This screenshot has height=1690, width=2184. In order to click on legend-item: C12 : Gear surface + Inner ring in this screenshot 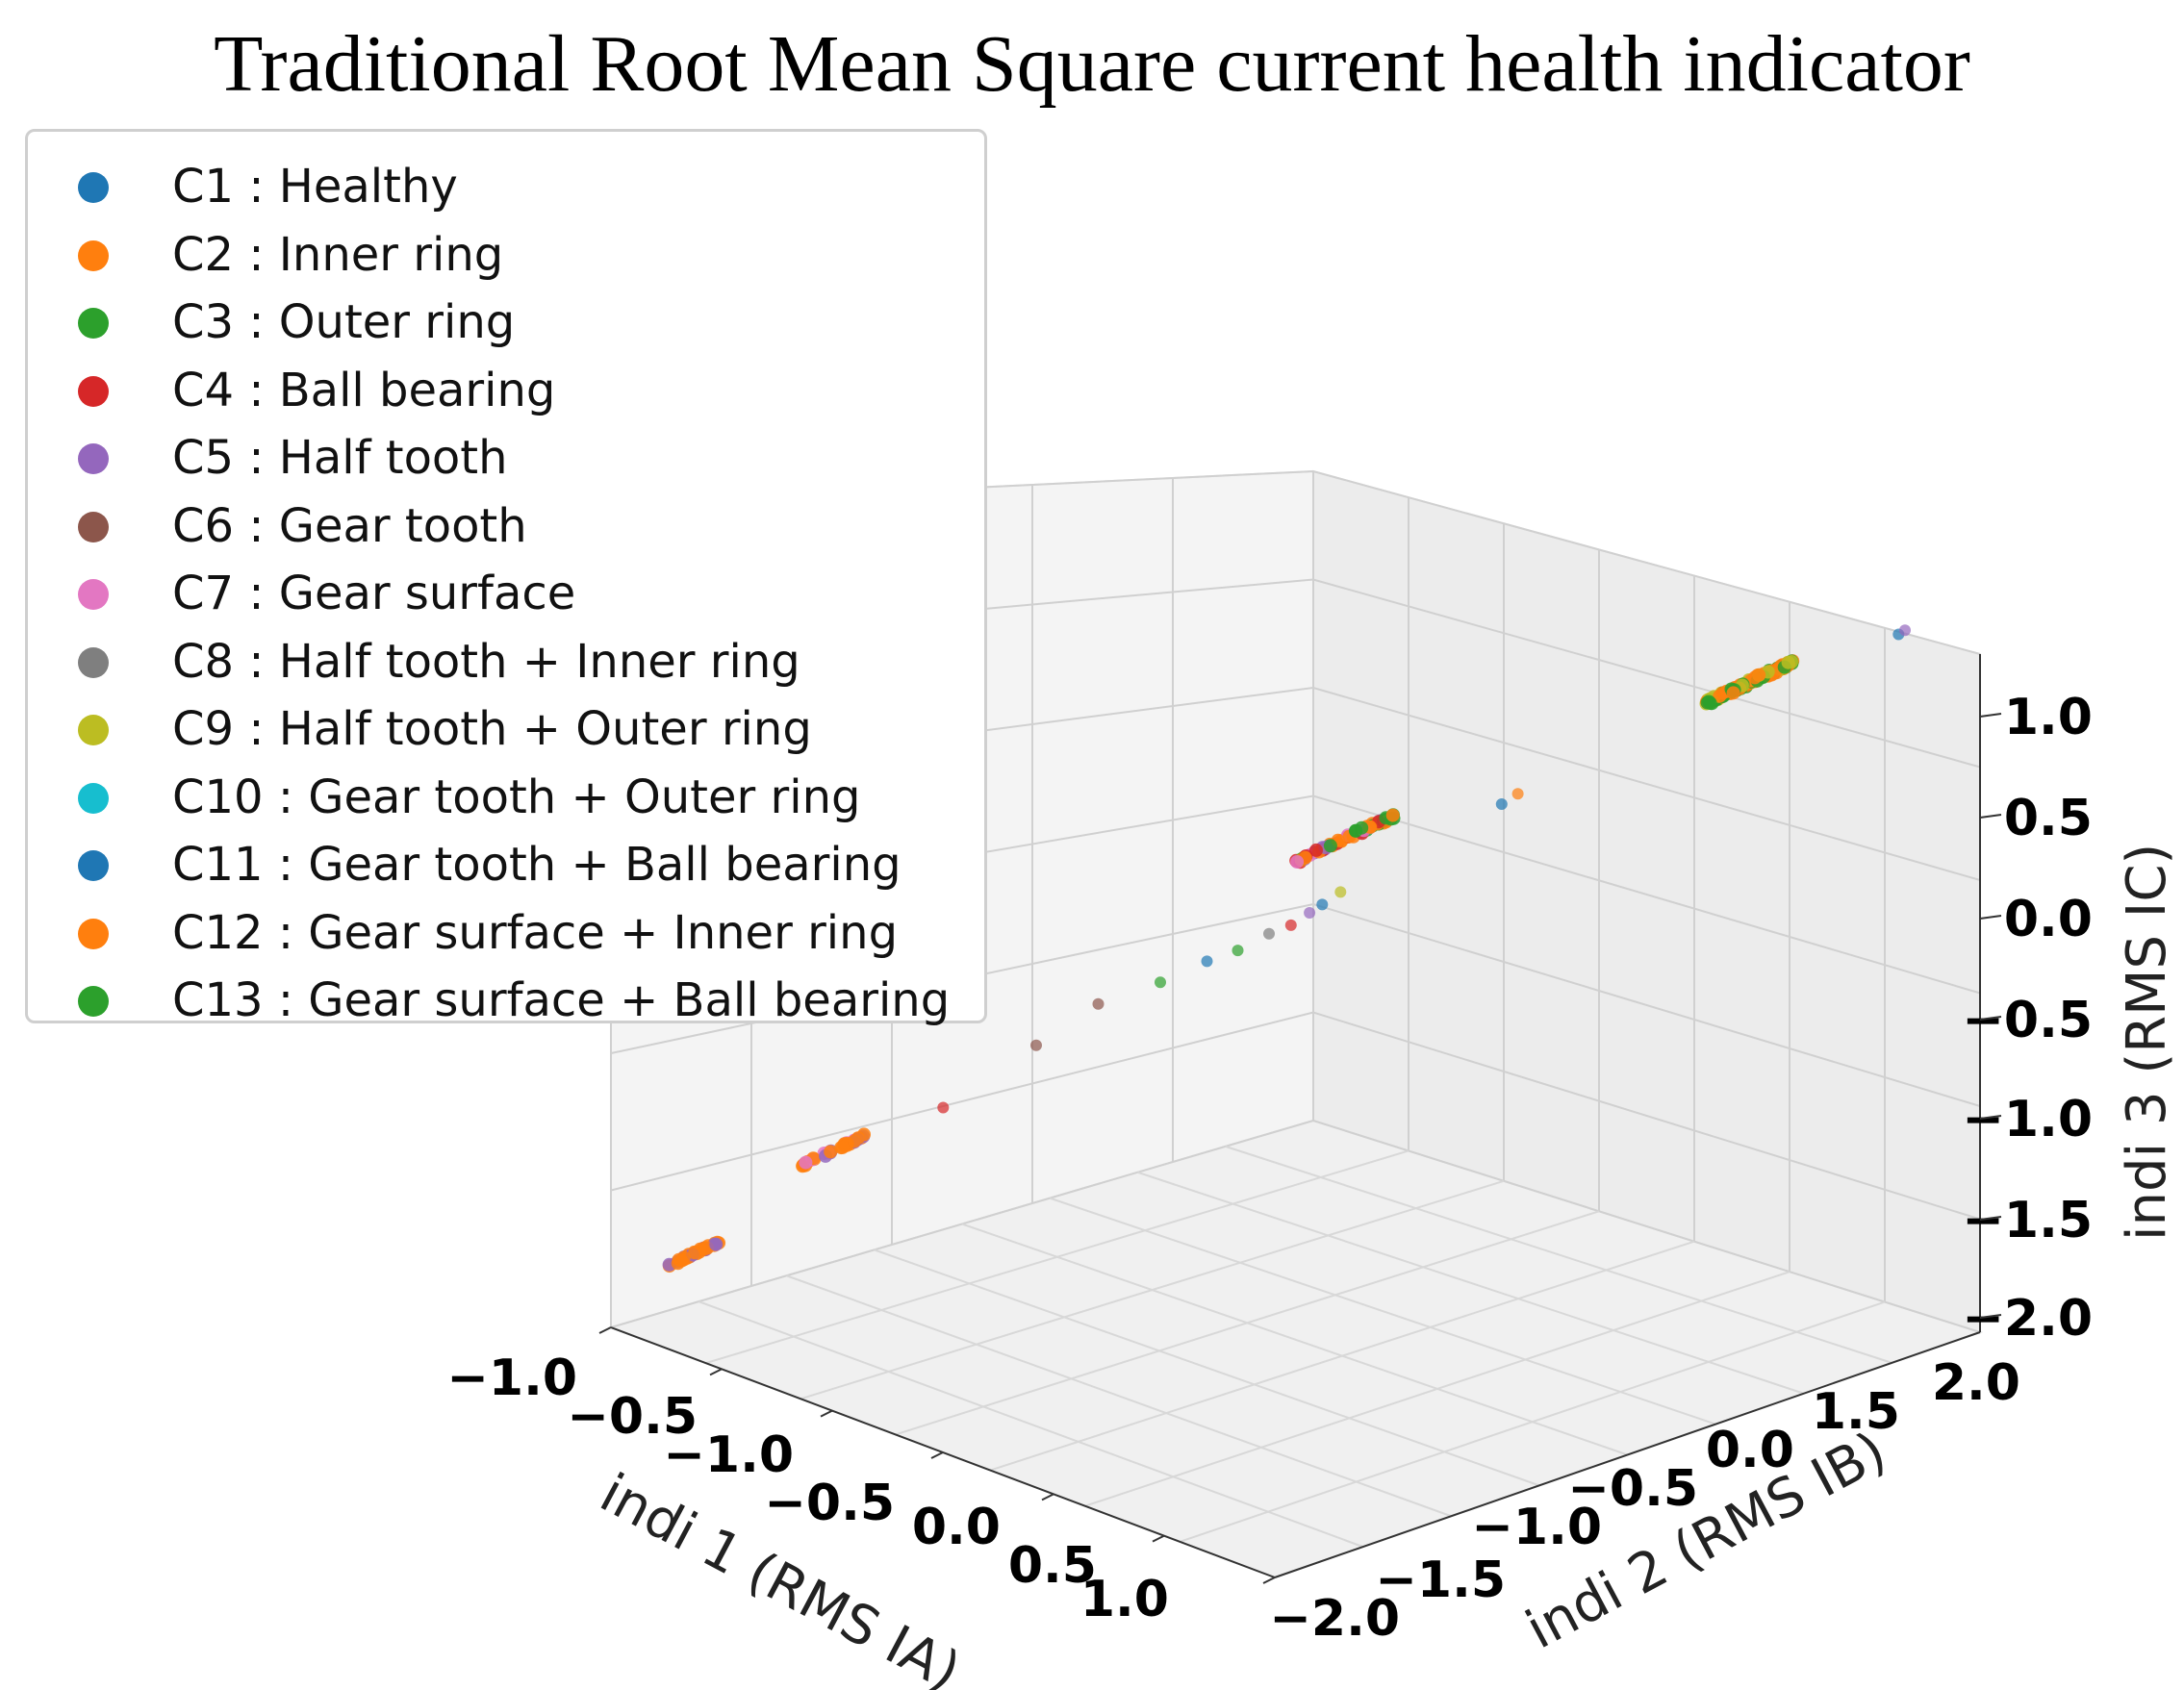, I will do `click(506, 929)`.